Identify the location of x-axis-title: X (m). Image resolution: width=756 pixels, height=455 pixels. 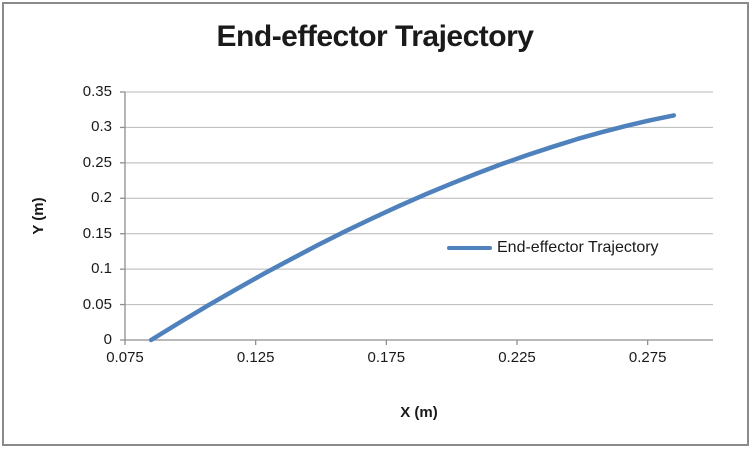
(419, 412).